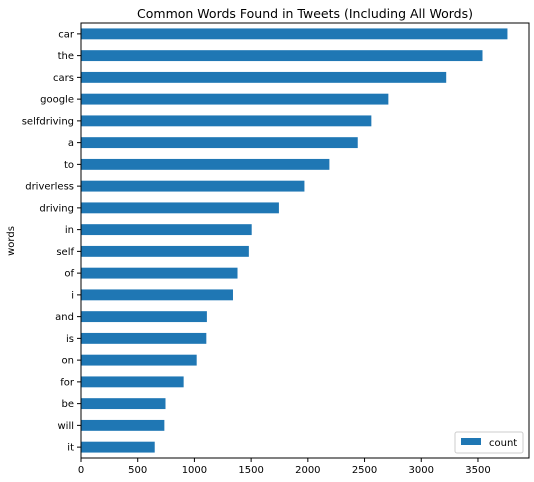 The image size is (534, 482). I want to click on y-tick-label: it, so click(70, 448).